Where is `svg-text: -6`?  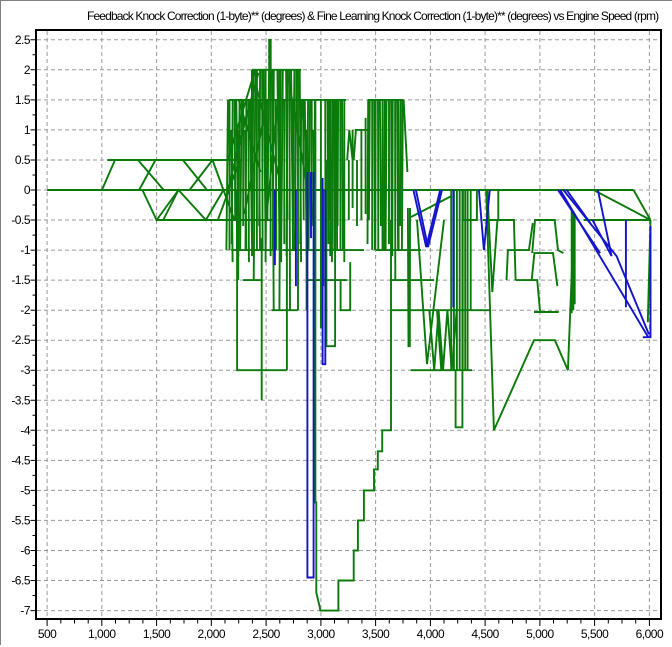 svg-text: -6 is located at coordinates (25, 551).